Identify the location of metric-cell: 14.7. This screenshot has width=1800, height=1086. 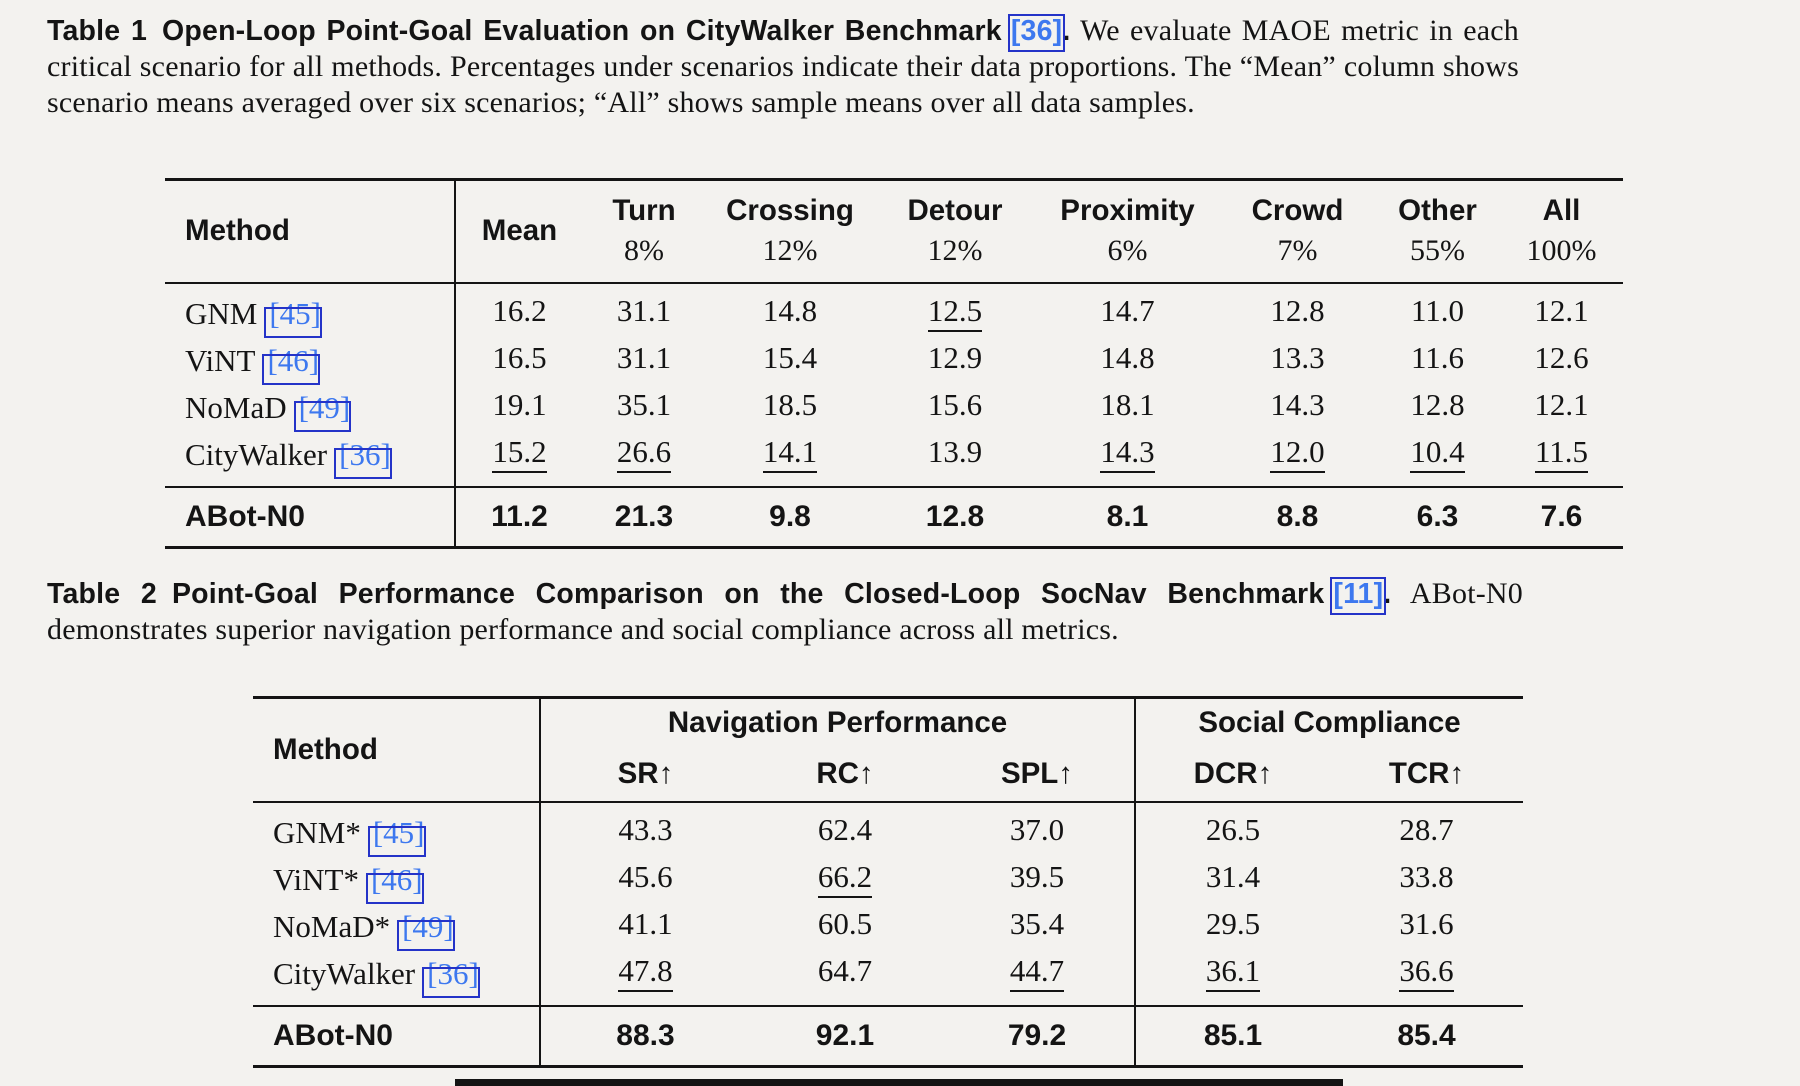
(1127, 310).